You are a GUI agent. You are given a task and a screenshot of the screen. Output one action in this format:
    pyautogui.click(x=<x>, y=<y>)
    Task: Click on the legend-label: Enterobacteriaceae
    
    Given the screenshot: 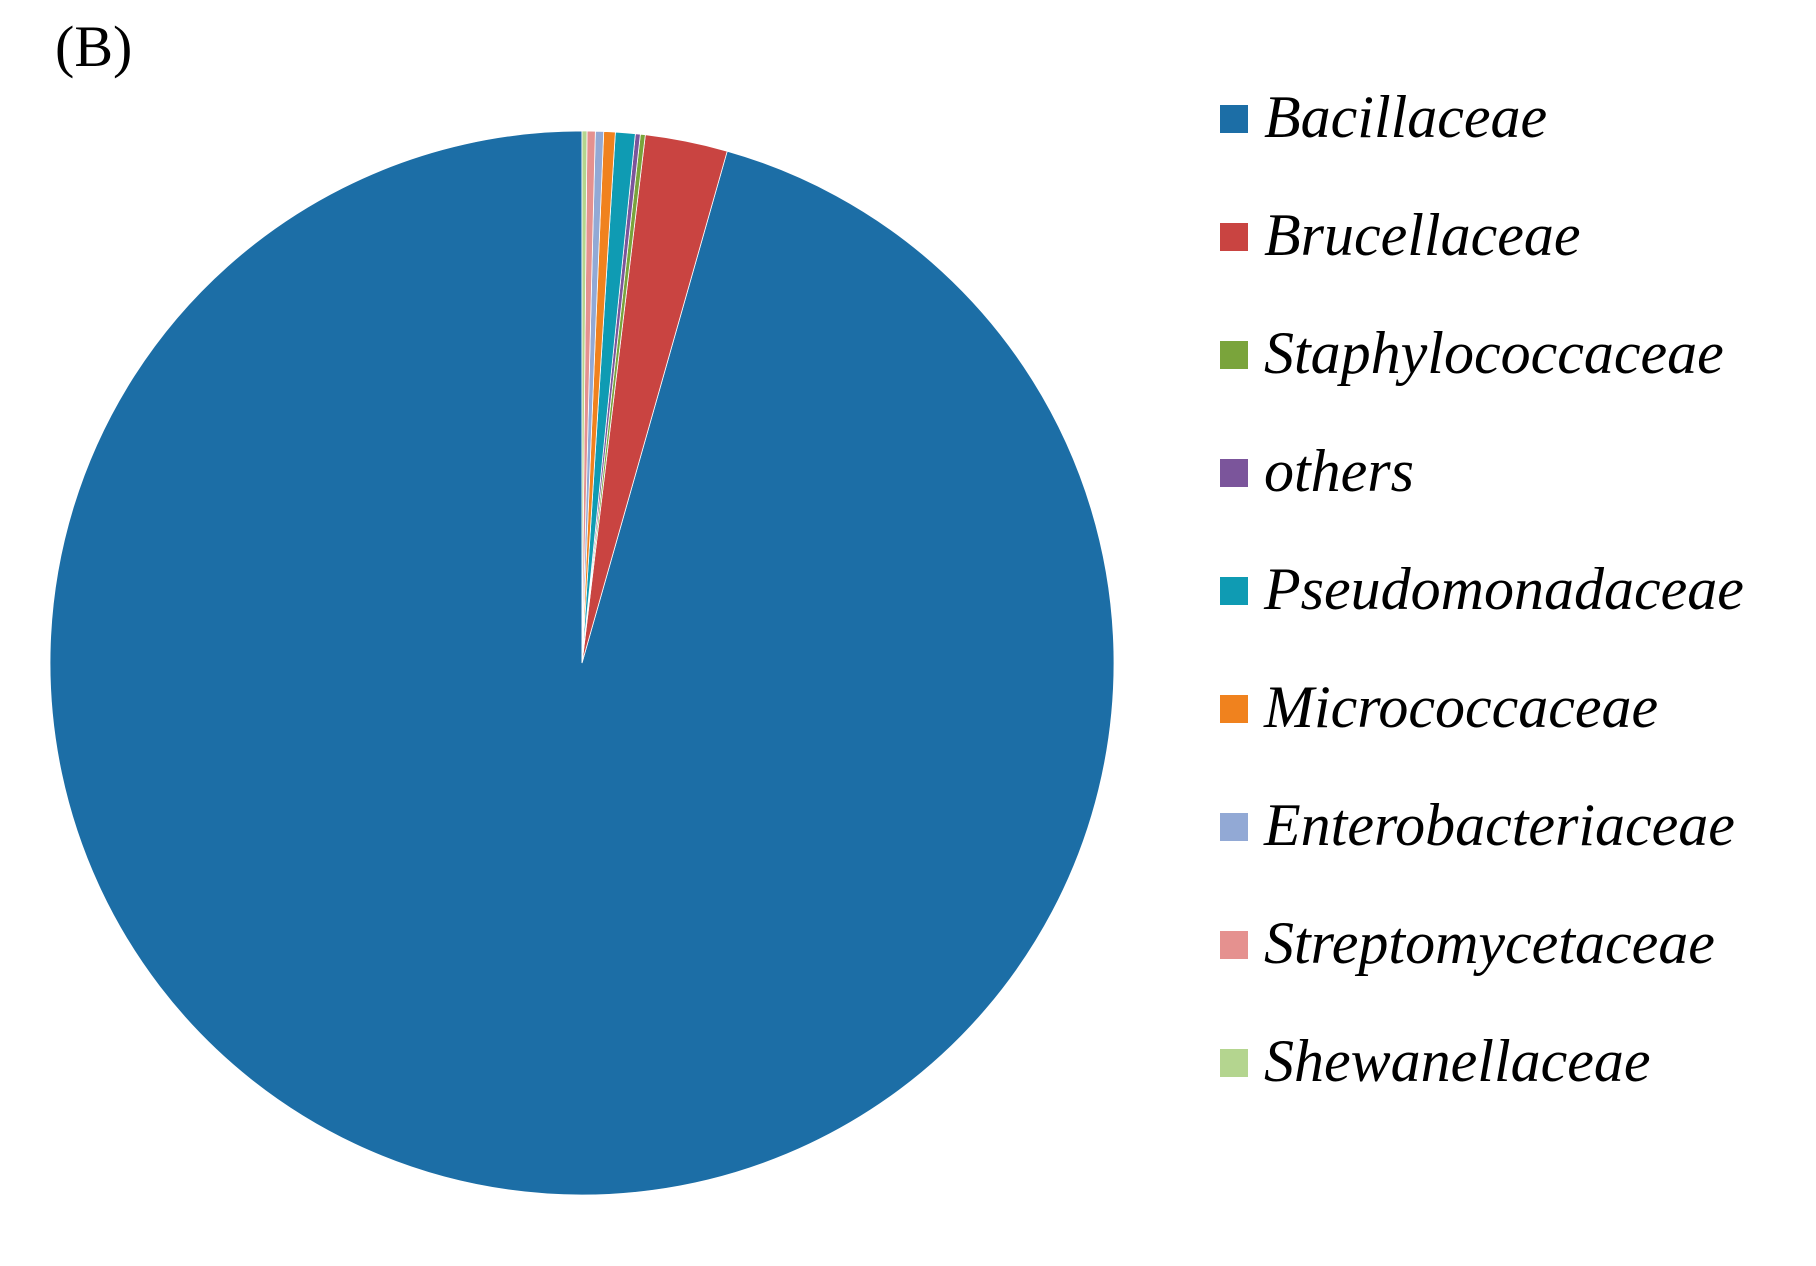 What is the action you would take?
    pyautogui.click(x=1499, y=825)
    